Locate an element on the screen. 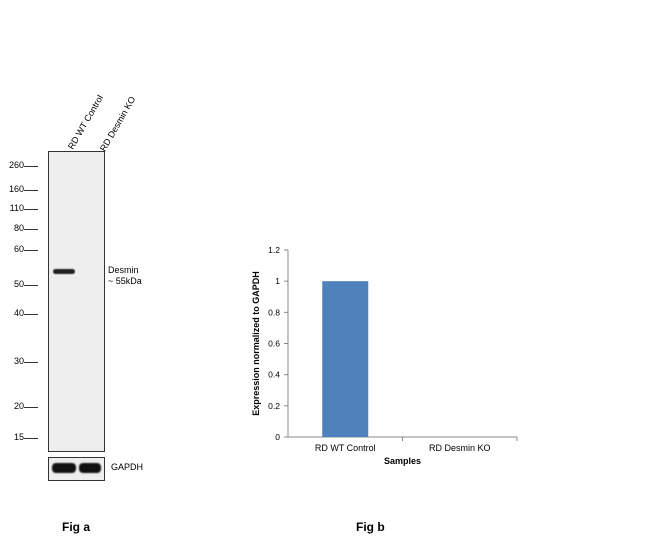 The image size is (650, 543). desmin-label: Desmin ~ 55kDa is located at coordinates (125, 276).